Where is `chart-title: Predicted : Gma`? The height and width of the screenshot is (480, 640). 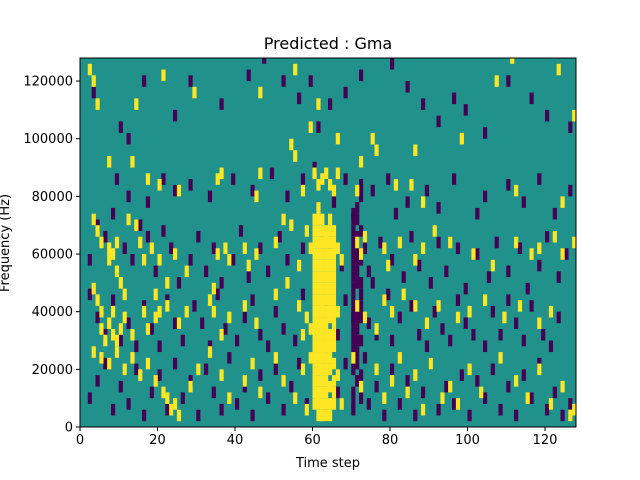 chart-title: Predicted : Gma is located at coordinates (328, 43).